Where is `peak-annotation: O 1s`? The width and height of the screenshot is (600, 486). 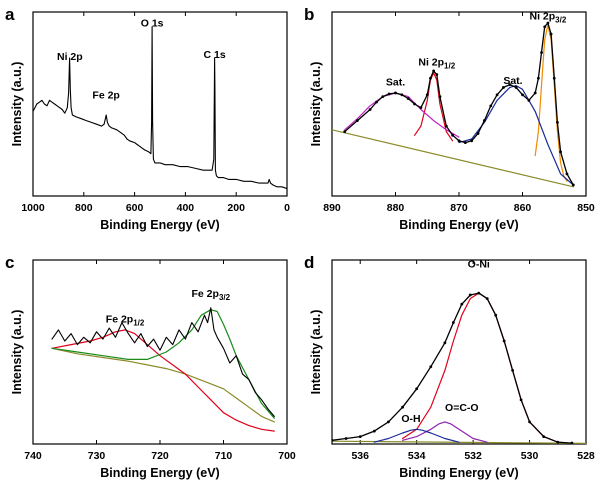 peak-annotation: O 1s is located at coordinates (152, 24).